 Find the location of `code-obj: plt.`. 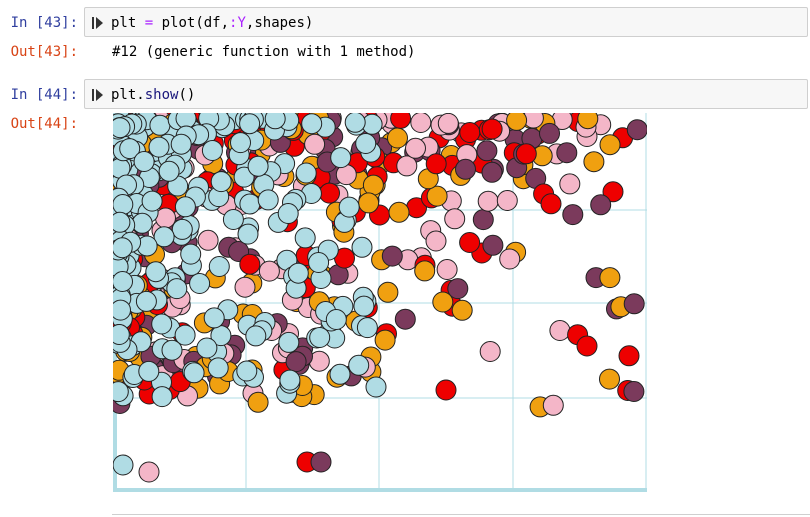

code-obj: plt. is located at coordinates (128, 95).